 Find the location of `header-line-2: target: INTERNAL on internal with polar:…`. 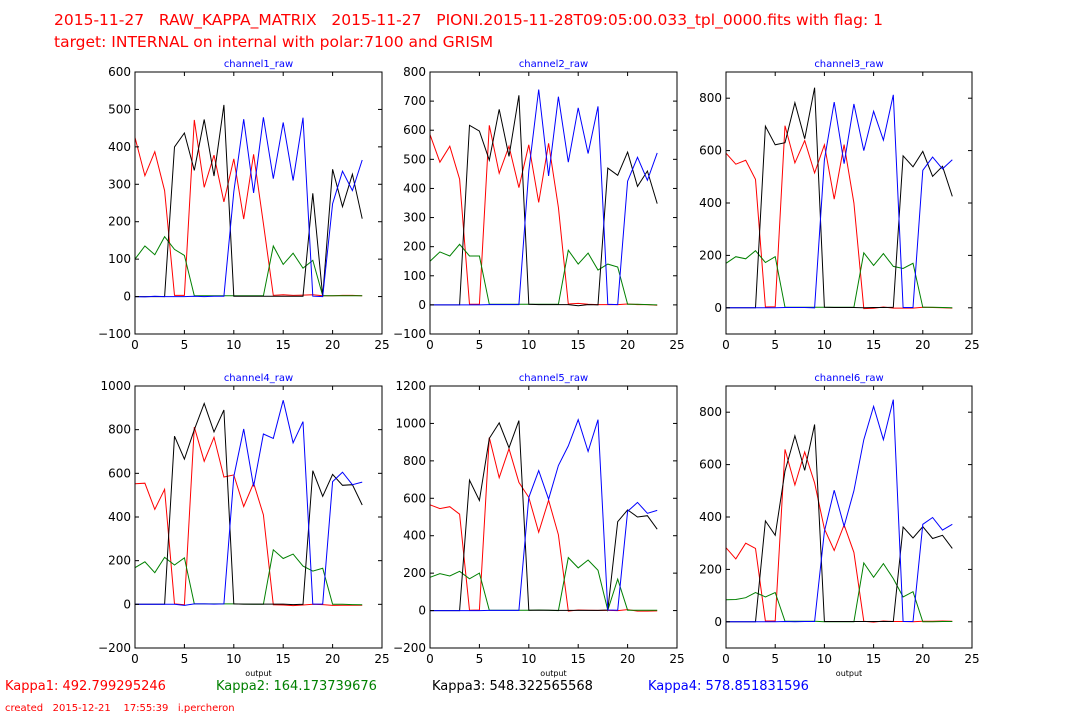

header-line-2: target: INTERNAL on internal with polar:… is located at coordinates (274, 42).